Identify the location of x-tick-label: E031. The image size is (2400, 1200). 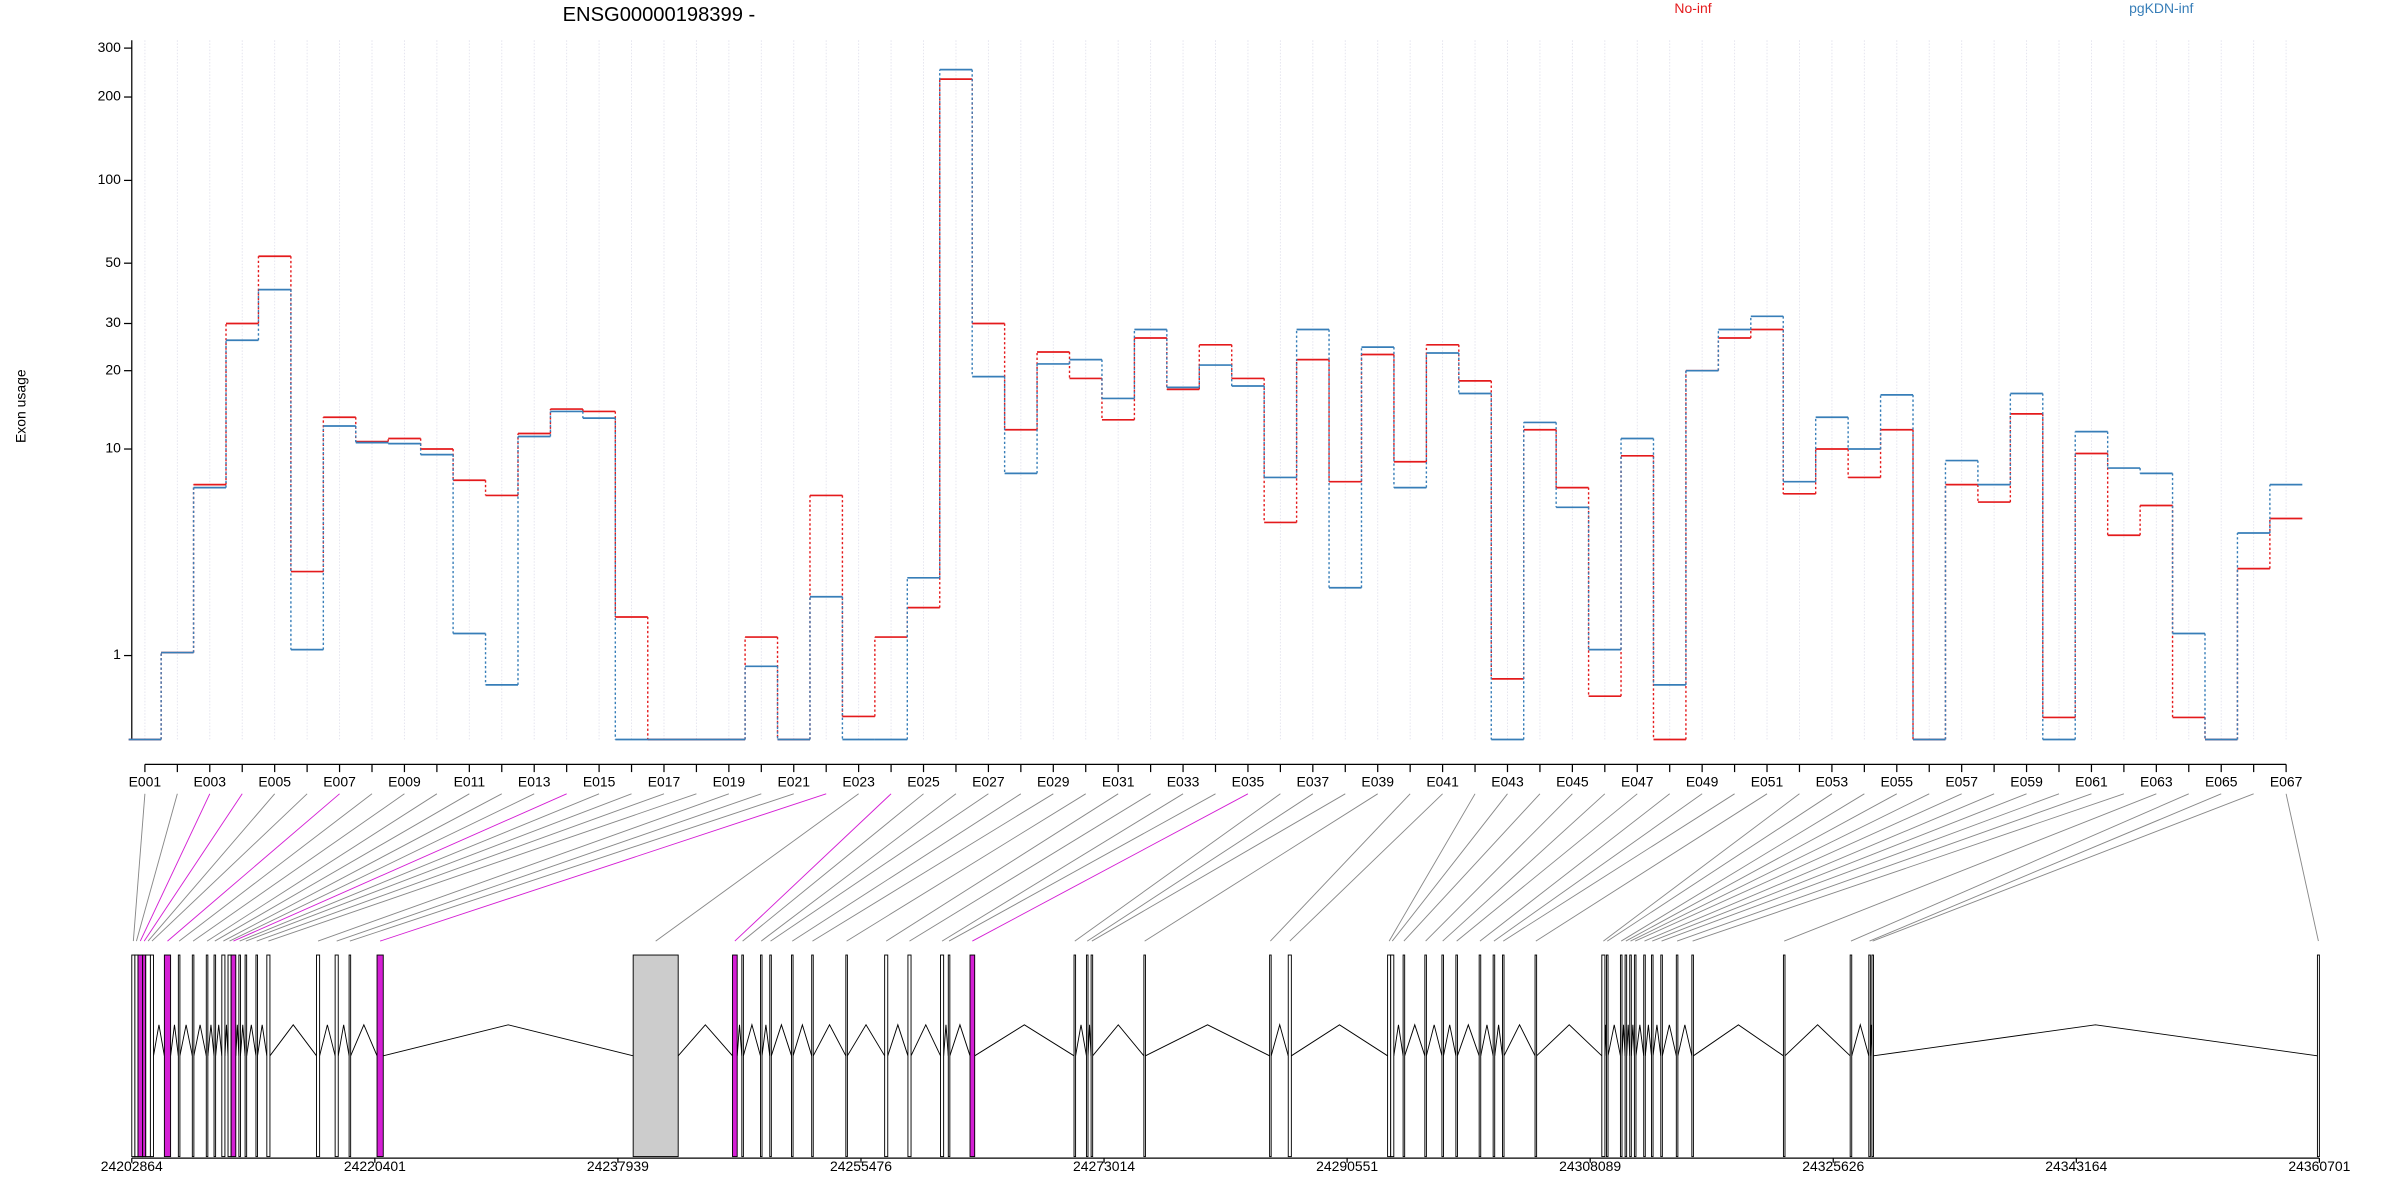
(1118, 782).